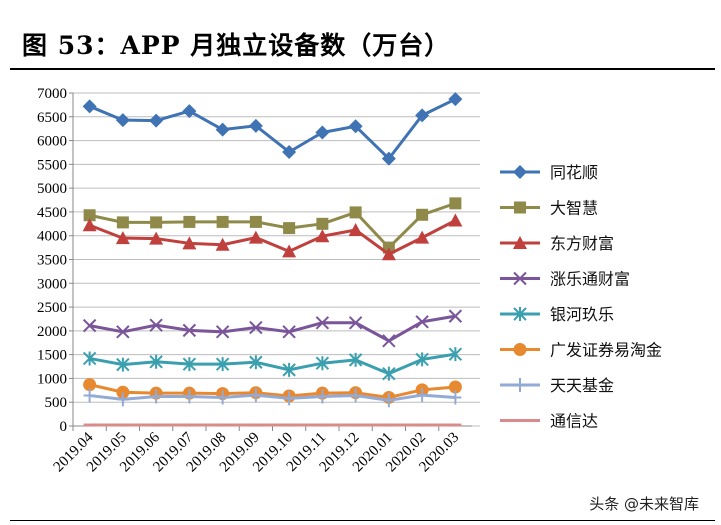  I want to click on figure-title: 图 53：APP 月独立设备数（万台）, so click(236, 45).